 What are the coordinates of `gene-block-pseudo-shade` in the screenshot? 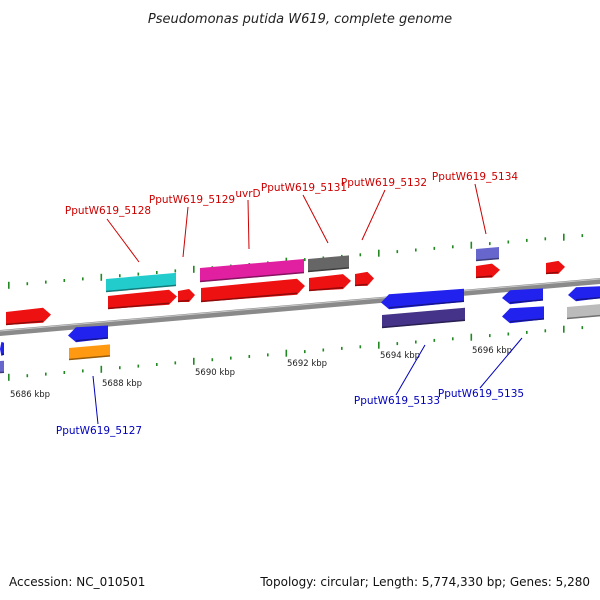 It's located at (328, 270).